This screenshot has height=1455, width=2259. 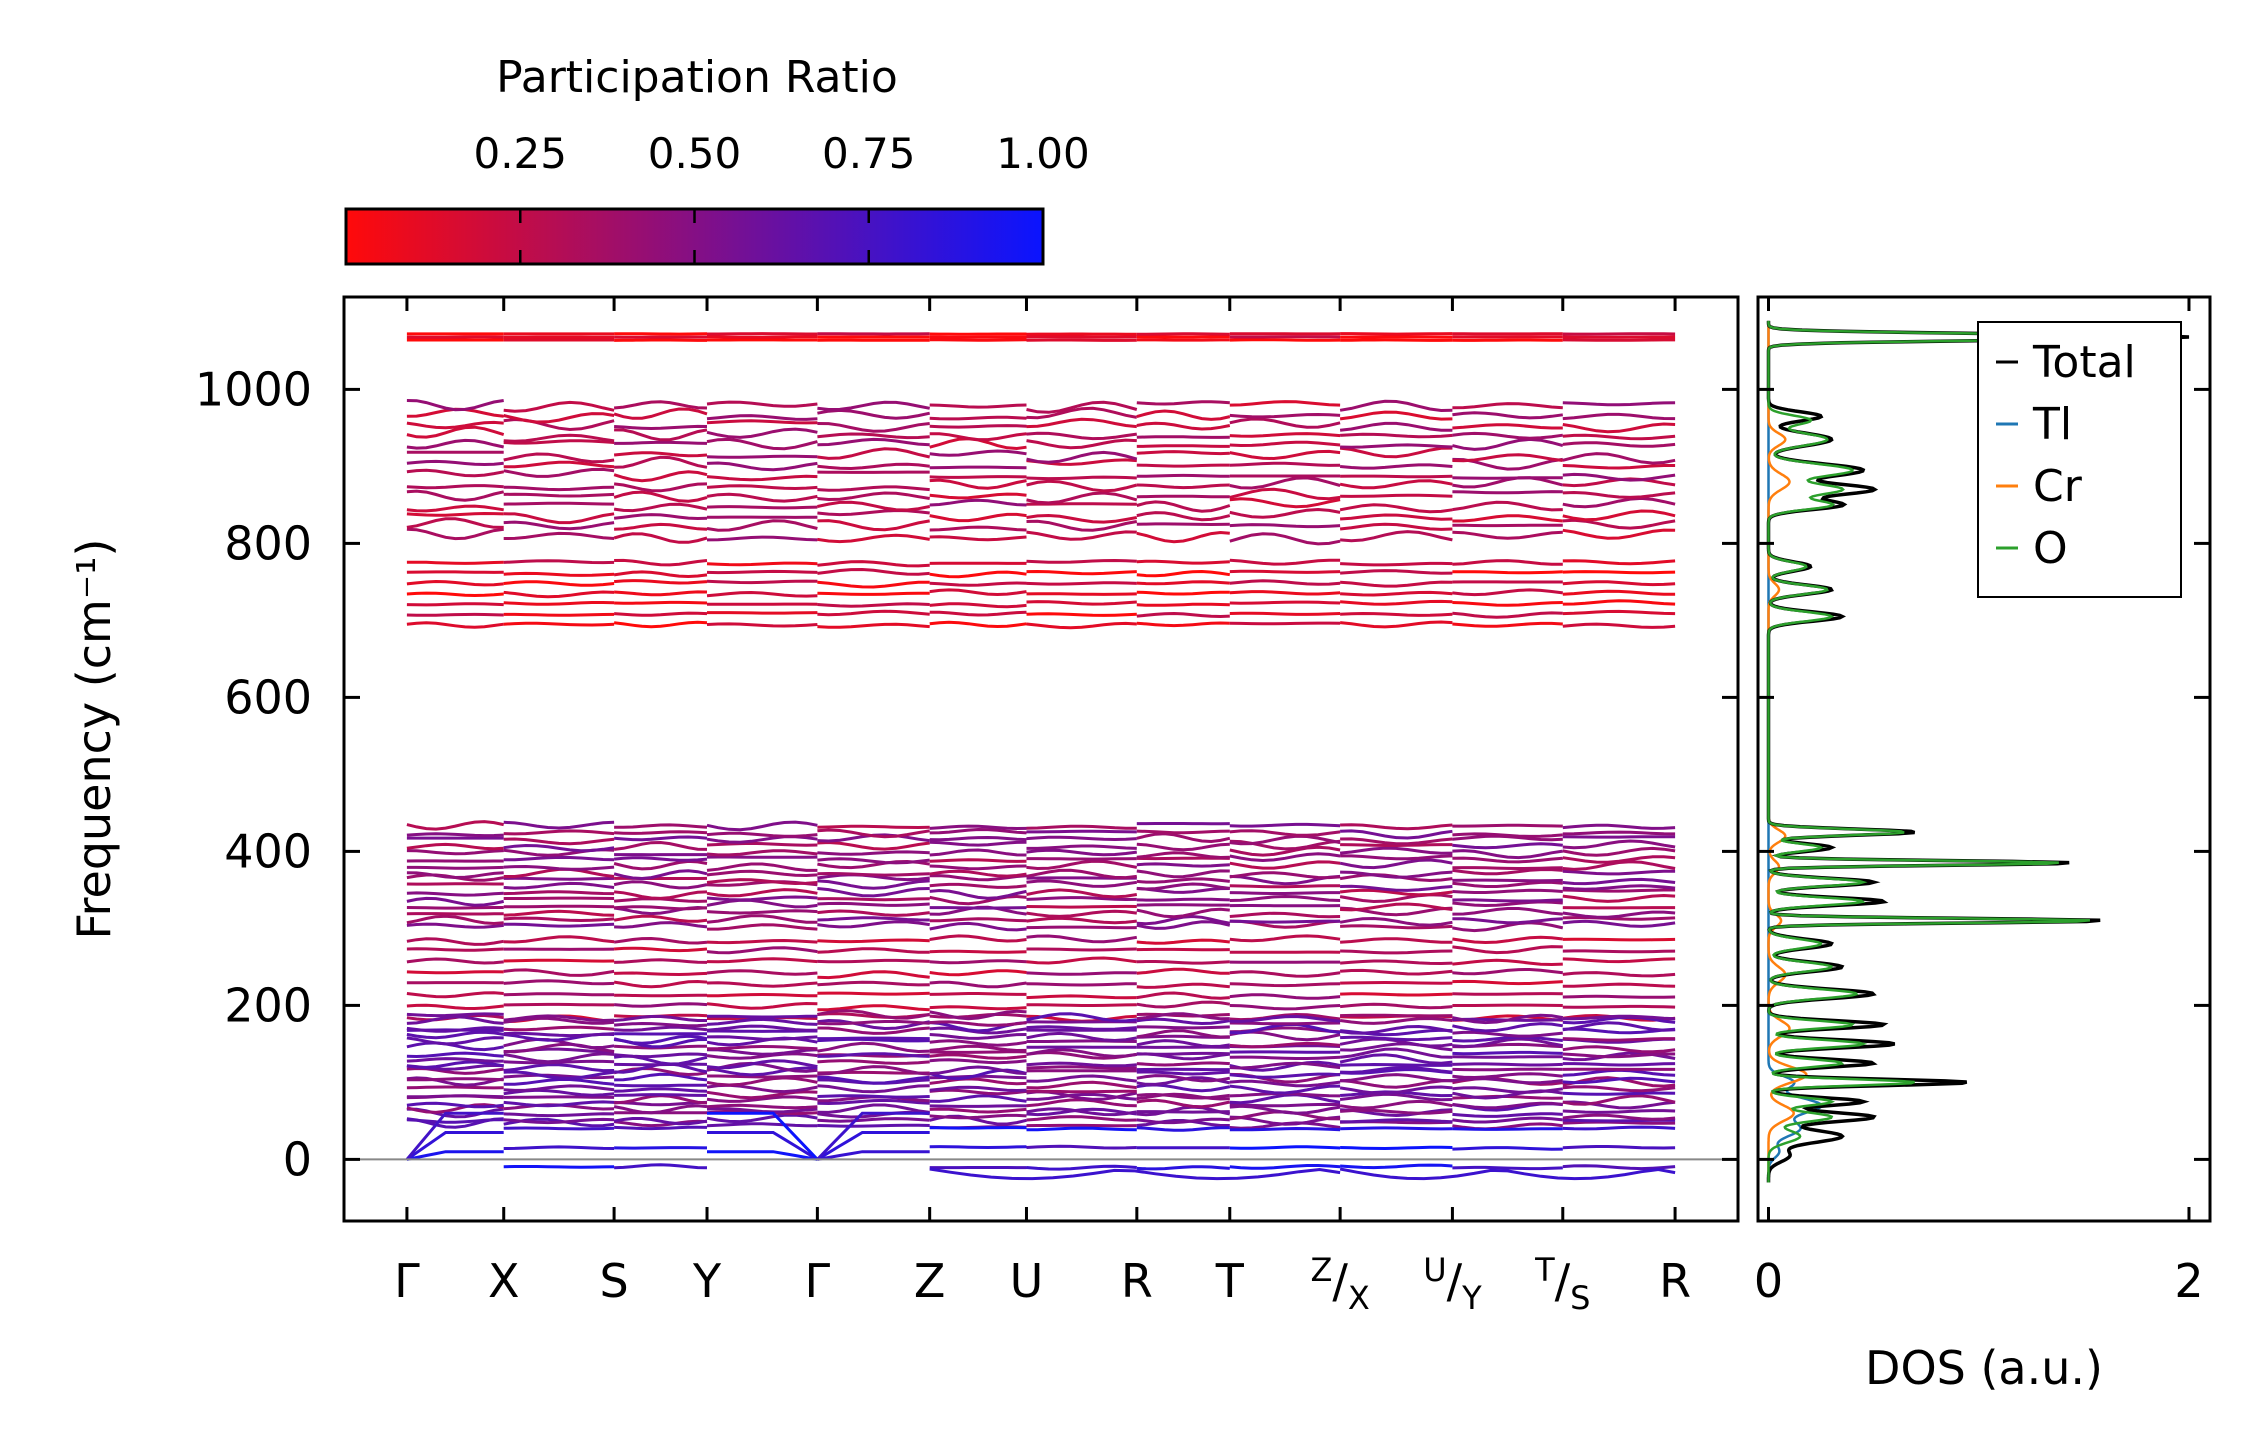 What do you see at coordinates (2079, 459) in the screenshot?
I see `legend: Total Tl Cr O` at bounding box center [2079, 459].